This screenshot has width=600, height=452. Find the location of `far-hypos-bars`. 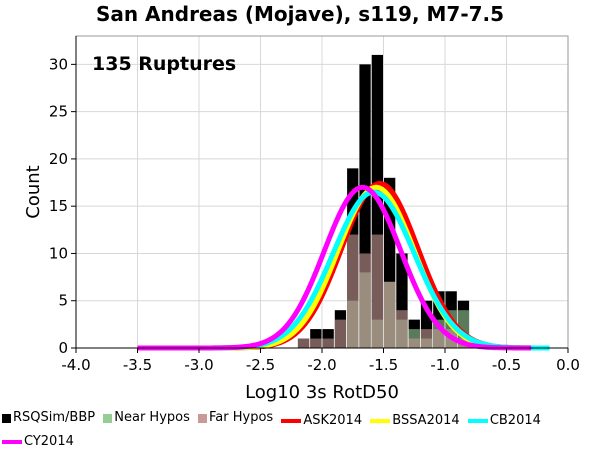

far-hypos-bars is located at coordinates (383, 291).